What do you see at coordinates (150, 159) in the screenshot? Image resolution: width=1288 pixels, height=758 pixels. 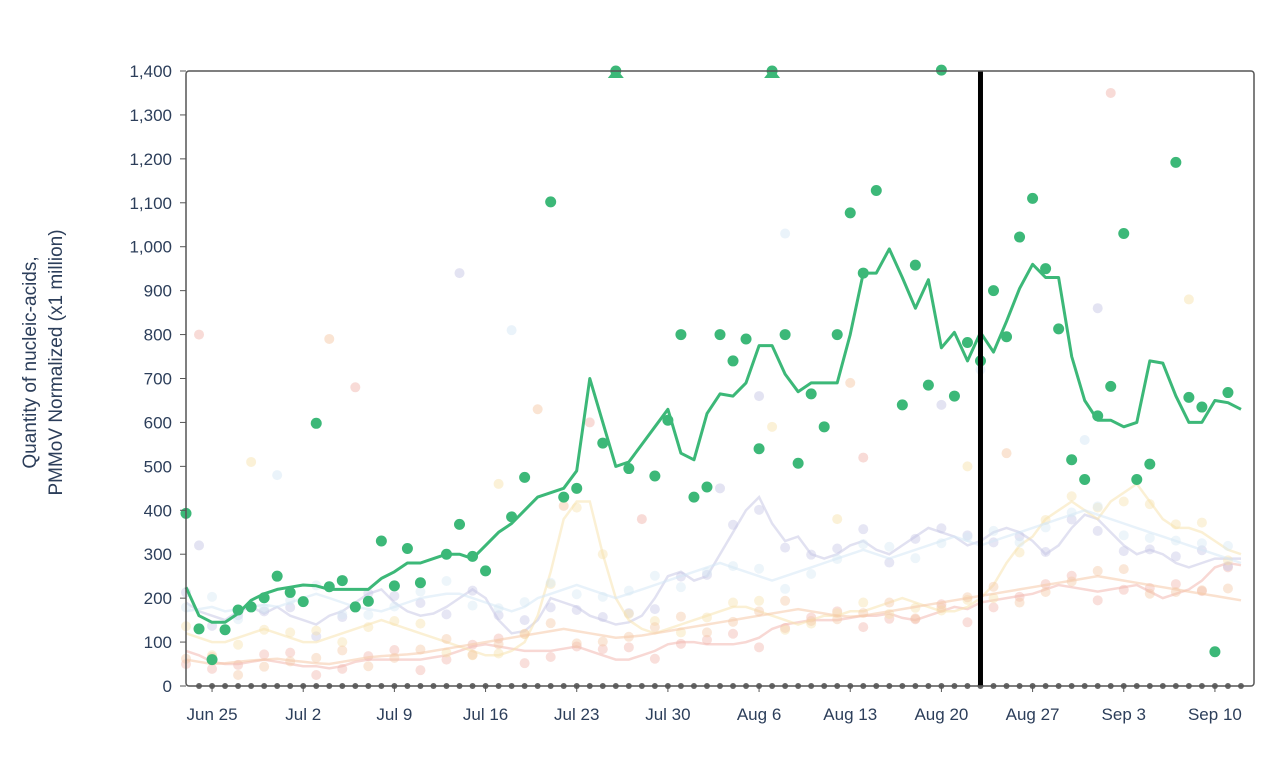 I see `y-tick-label: 1,200` at bounding box center [150, 159].